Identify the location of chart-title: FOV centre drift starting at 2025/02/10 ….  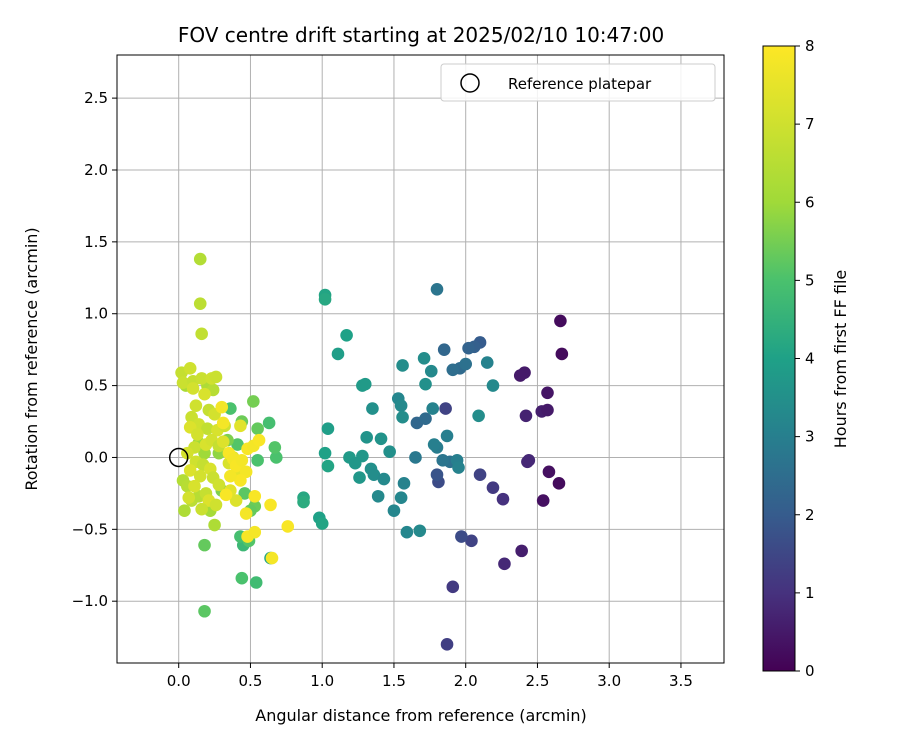
(421, 35).